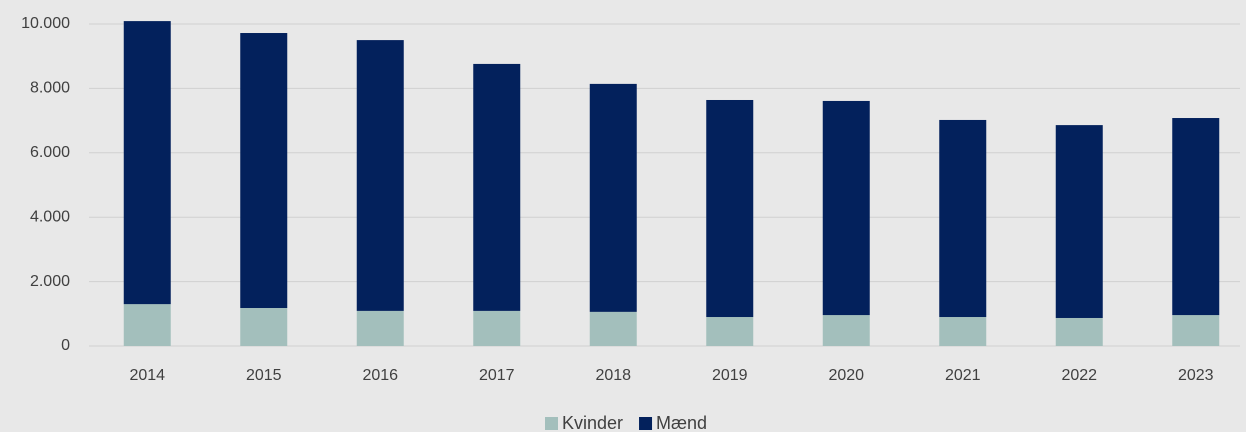 Image resolution: width=1246 pixels, height=432 pixels. Describe the element at coordinates (264, 375) in the screenshot. I see `x-tick-label: 2015` at that location.